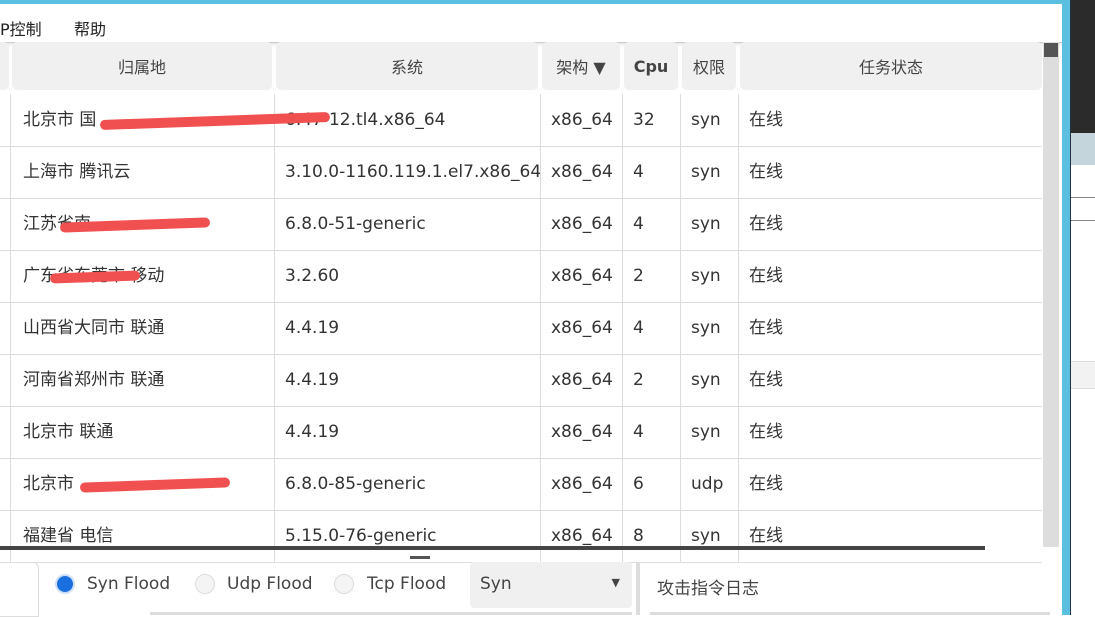 This screenshot has width=1095, height=617. Describe the element at coordinates (408, 536) in the screenshot. I see `cell-system: 5.15.0-76-generic` at that location.